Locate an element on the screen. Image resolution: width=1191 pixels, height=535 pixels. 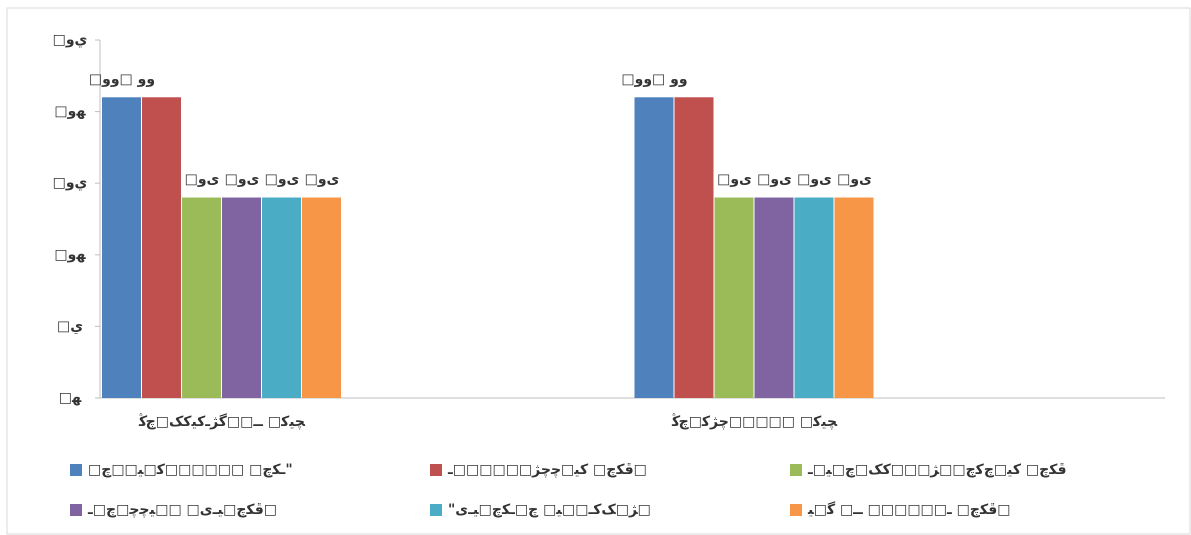
y-tick-label: □ﻬ is located at coordinates (70, 398).